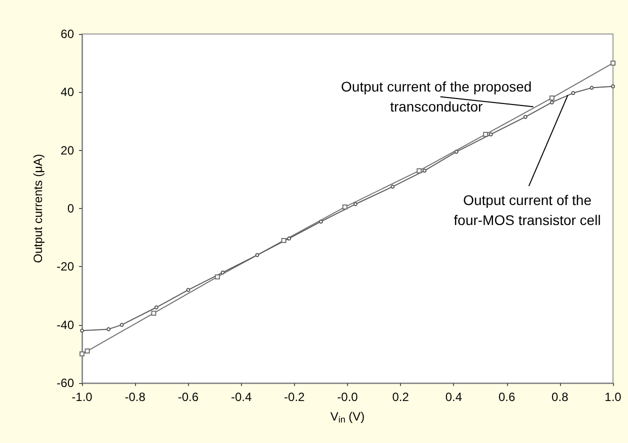 The height and width of the screenshot is (443, 628). What do you see at coordinates (65, 383) in the screenshot?
I see `y-tick-label: -60` at bounding box center [65, 383].